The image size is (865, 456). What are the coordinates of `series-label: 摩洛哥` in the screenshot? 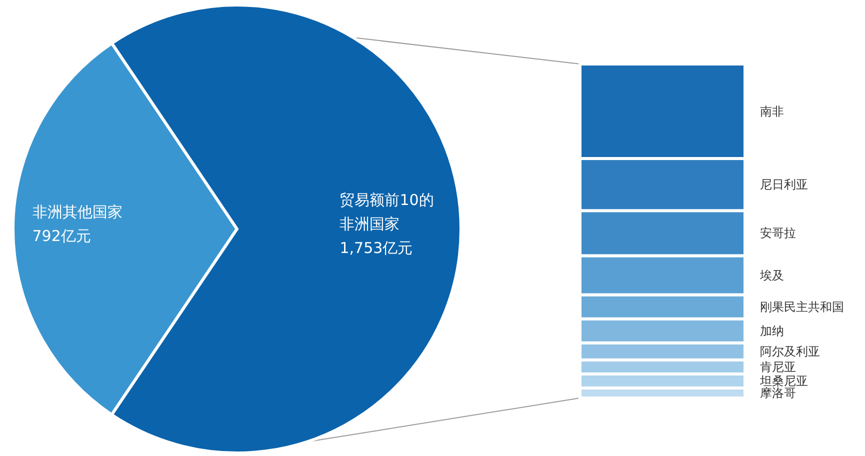 It's located at (778, 393).